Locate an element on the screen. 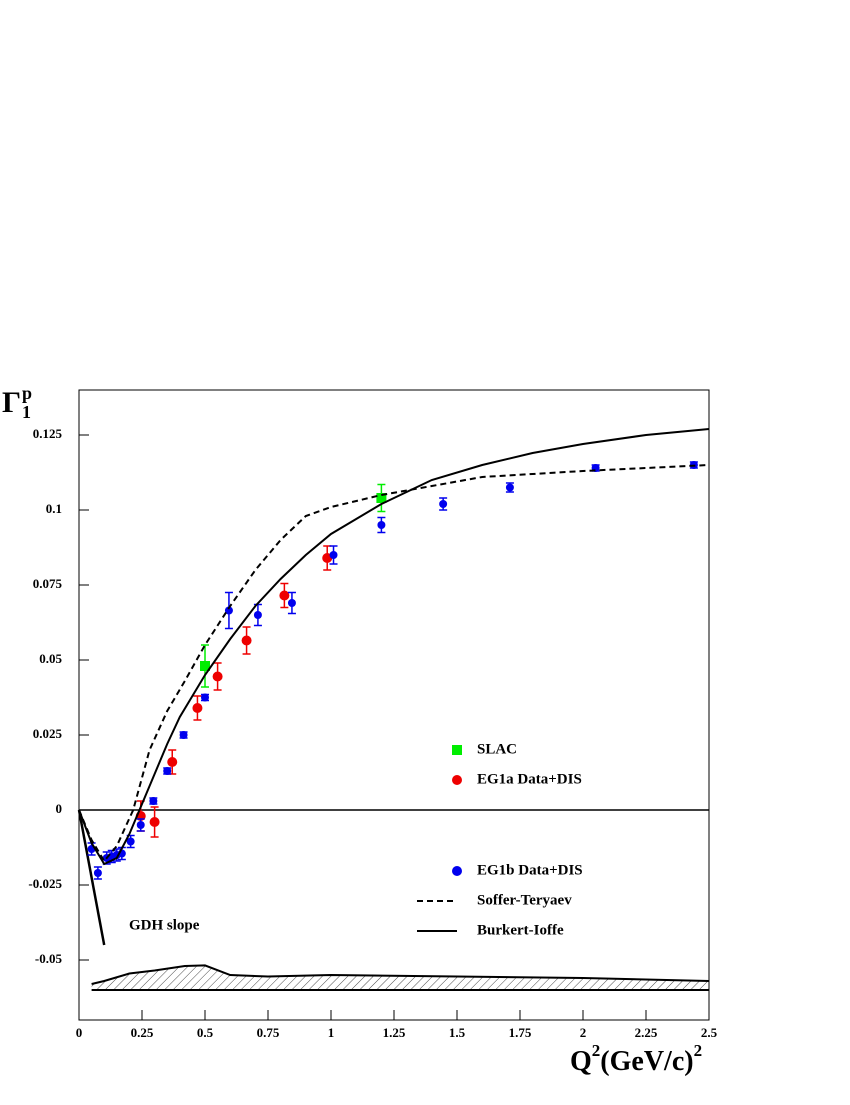 The image size is (850, 1105). x-axis-label-part: (GeV/c) is located at coordinates (646, 1061).